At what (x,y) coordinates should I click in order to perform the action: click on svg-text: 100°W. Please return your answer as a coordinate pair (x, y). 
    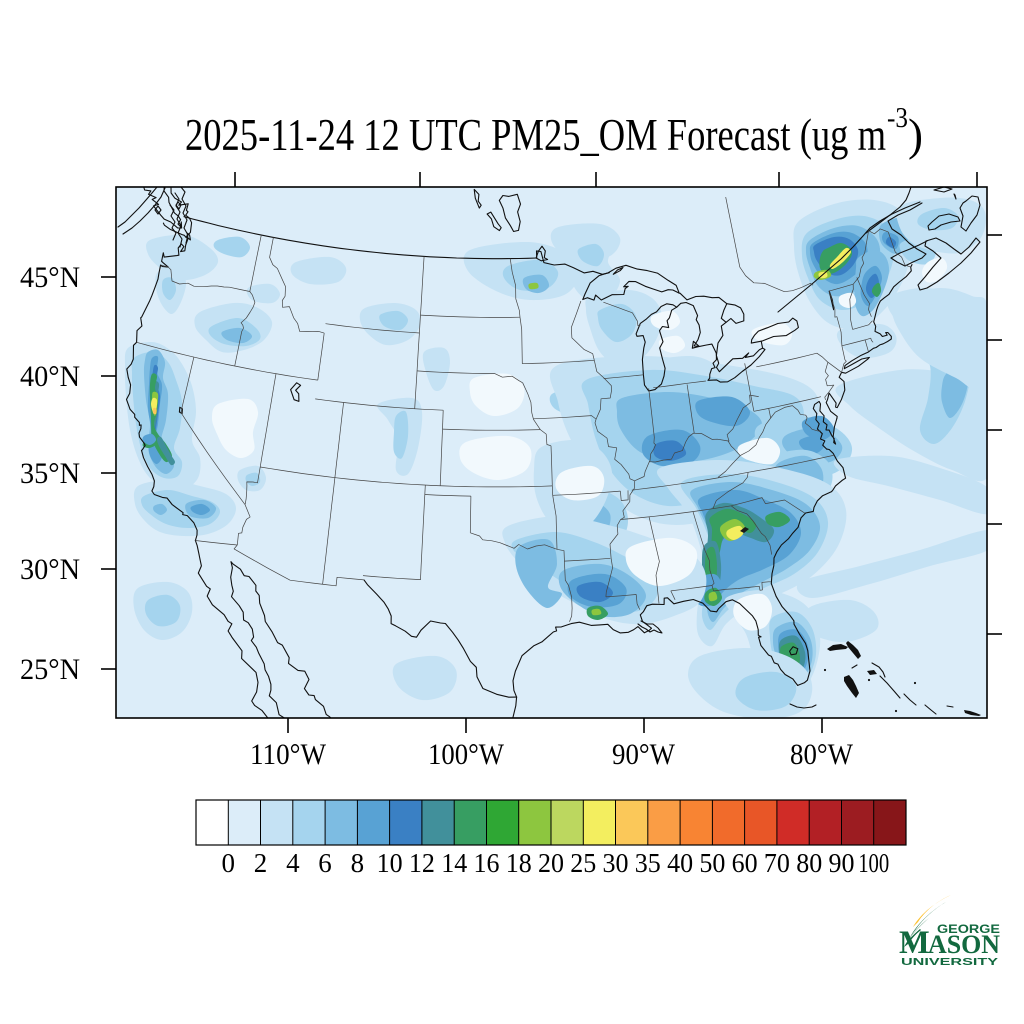
    Looking at the image, I should click on (466, 754).